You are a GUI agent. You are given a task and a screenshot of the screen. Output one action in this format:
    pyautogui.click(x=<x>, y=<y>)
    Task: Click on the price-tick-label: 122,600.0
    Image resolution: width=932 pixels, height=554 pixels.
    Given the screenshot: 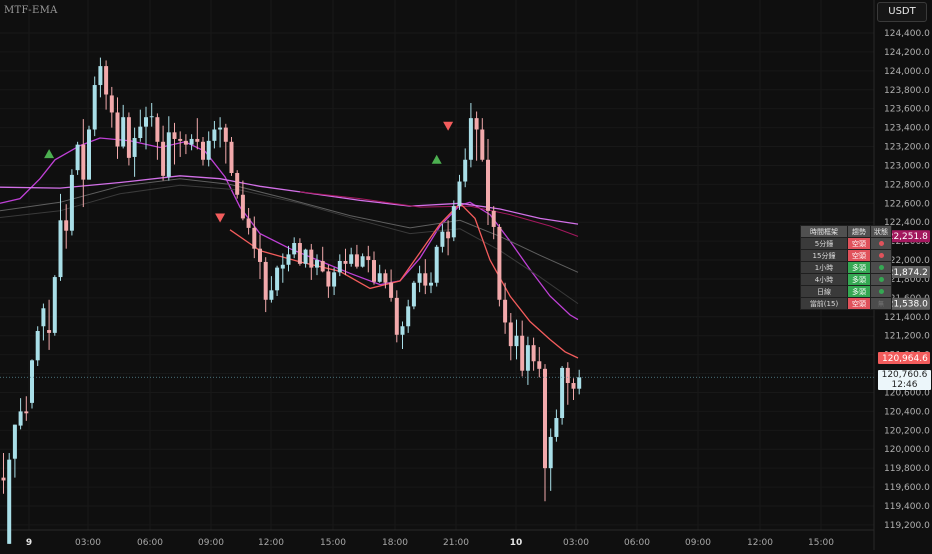 What is the action you would take?
    pyautogui.click(x=907, y=204)
    